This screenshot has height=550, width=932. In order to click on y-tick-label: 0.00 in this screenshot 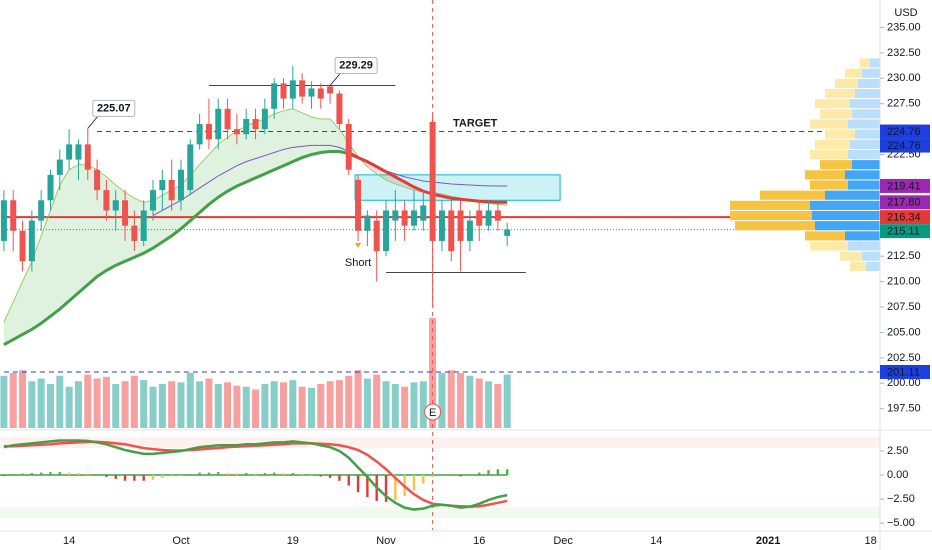, I will do `click(897, 475)`.